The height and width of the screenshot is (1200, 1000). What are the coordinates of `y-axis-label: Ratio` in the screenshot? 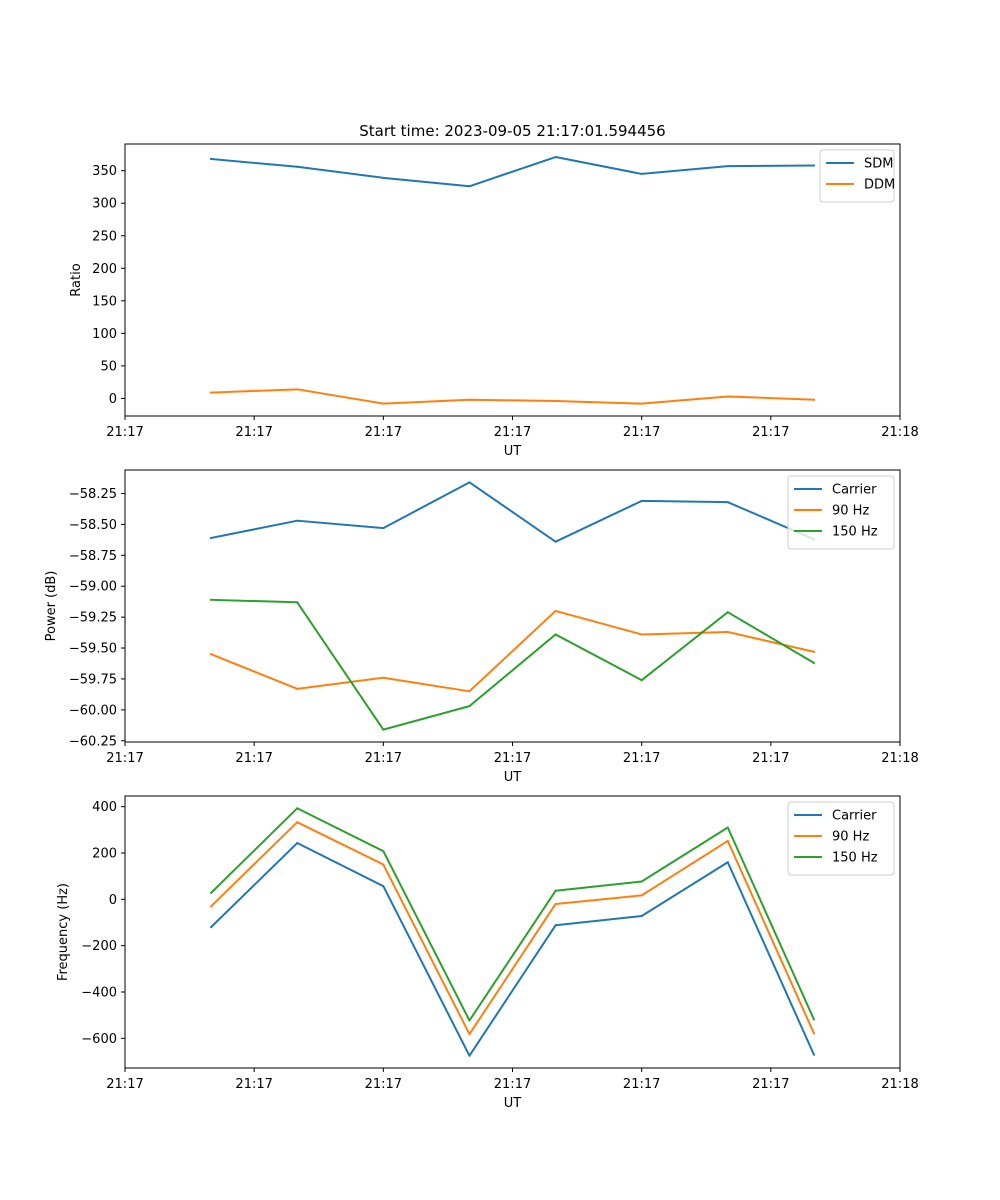 It's located at (76, 279).